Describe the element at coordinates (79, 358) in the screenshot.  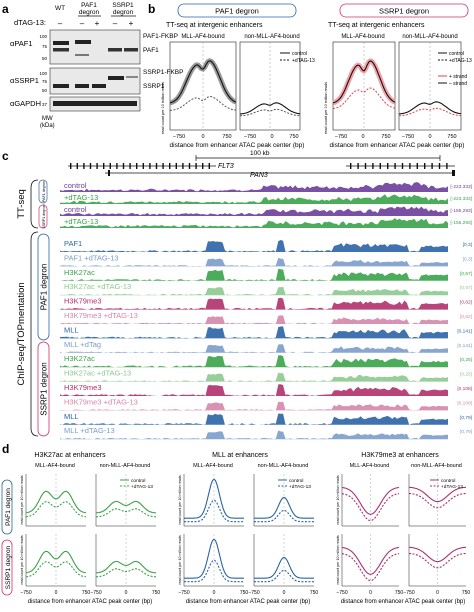
I see `track-label: H3K27ac` at that location.